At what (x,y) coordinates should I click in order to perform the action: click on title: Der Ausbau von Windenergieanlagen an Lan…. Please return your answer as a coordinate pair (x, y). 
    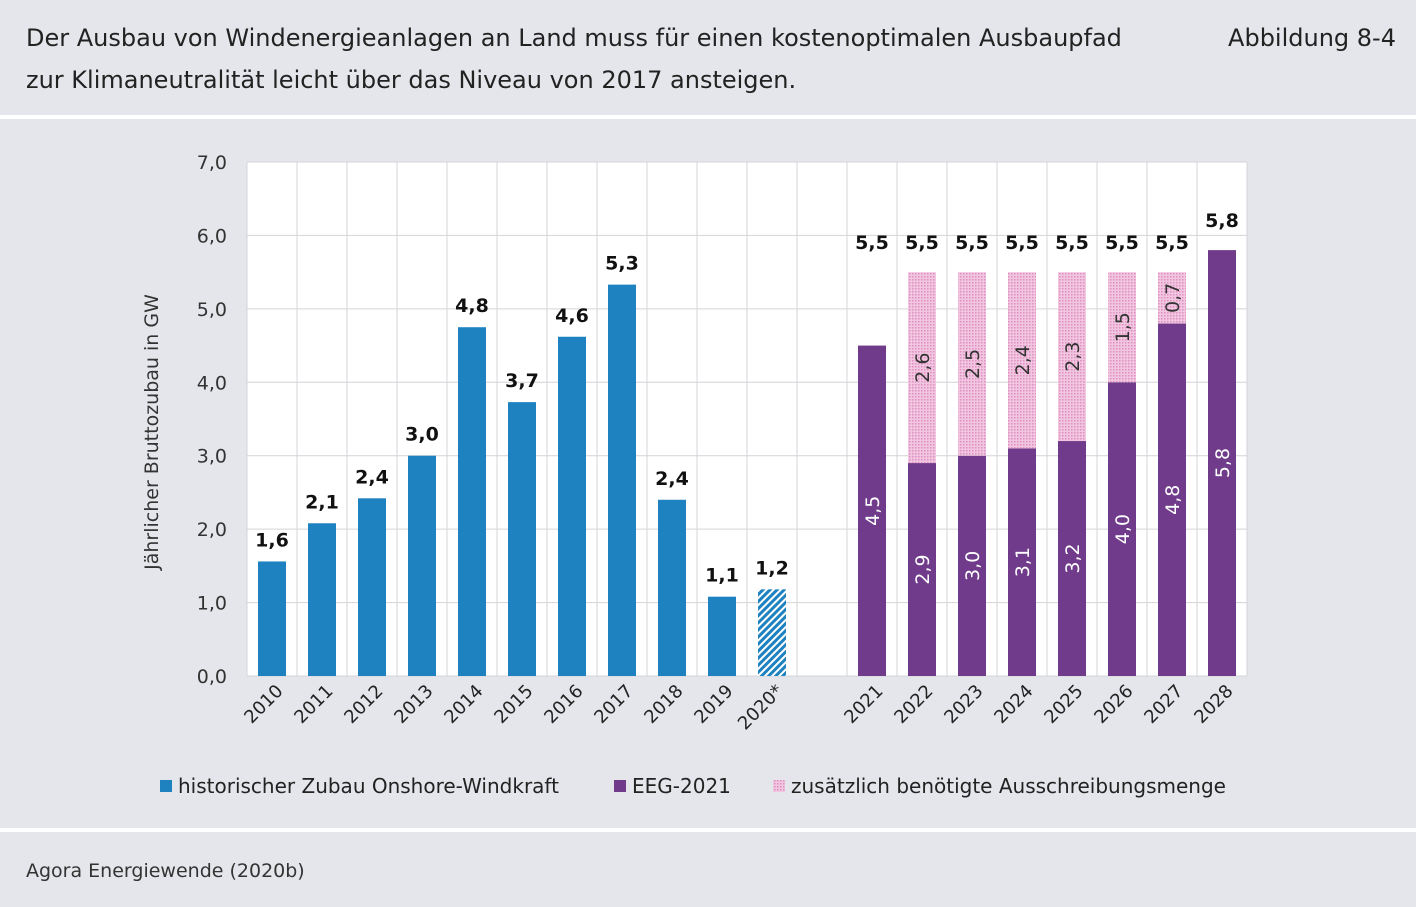
    Looking at the image, I should click on (574, 38).